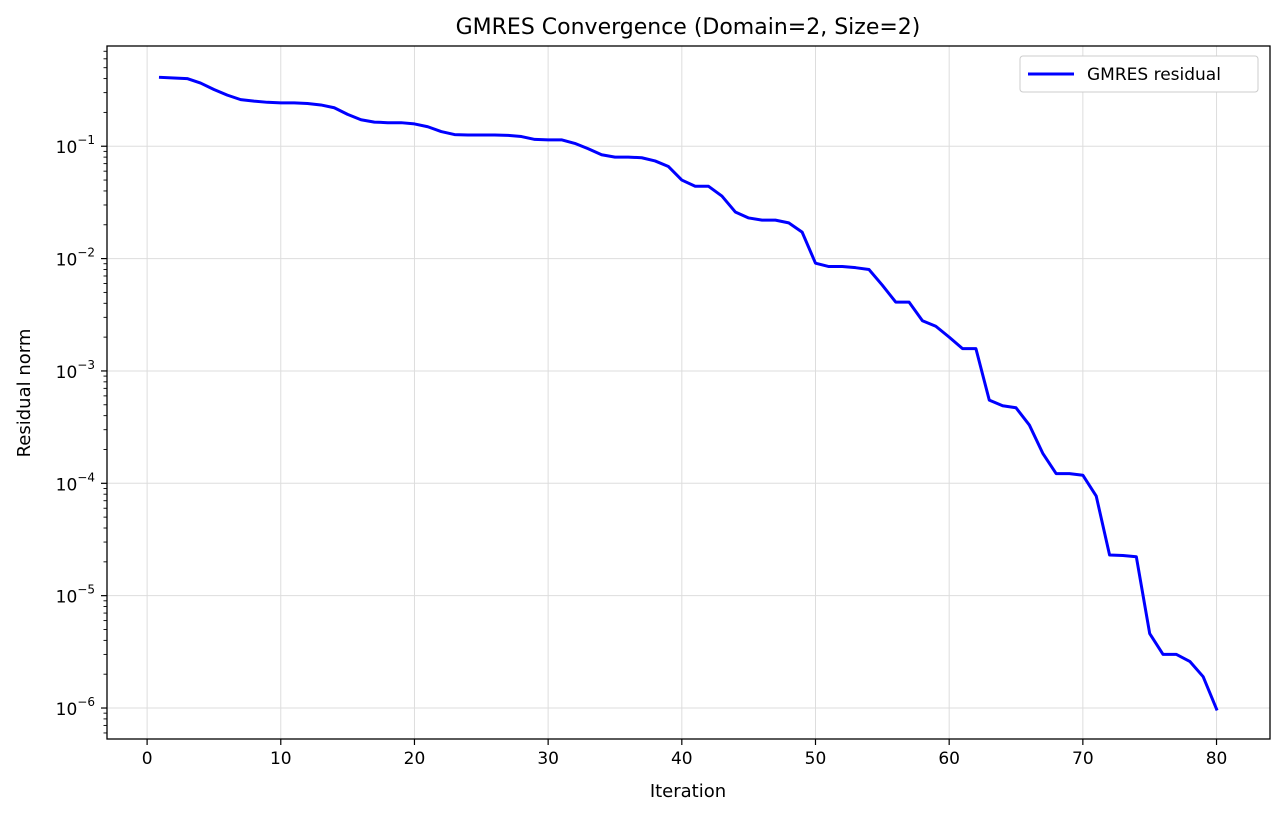 The height and width of the screenshot is (817, 1284). Describe the element at coordinates (1154, 75) in the screenshot. I see `legend-label: GMRES residual` at that location.